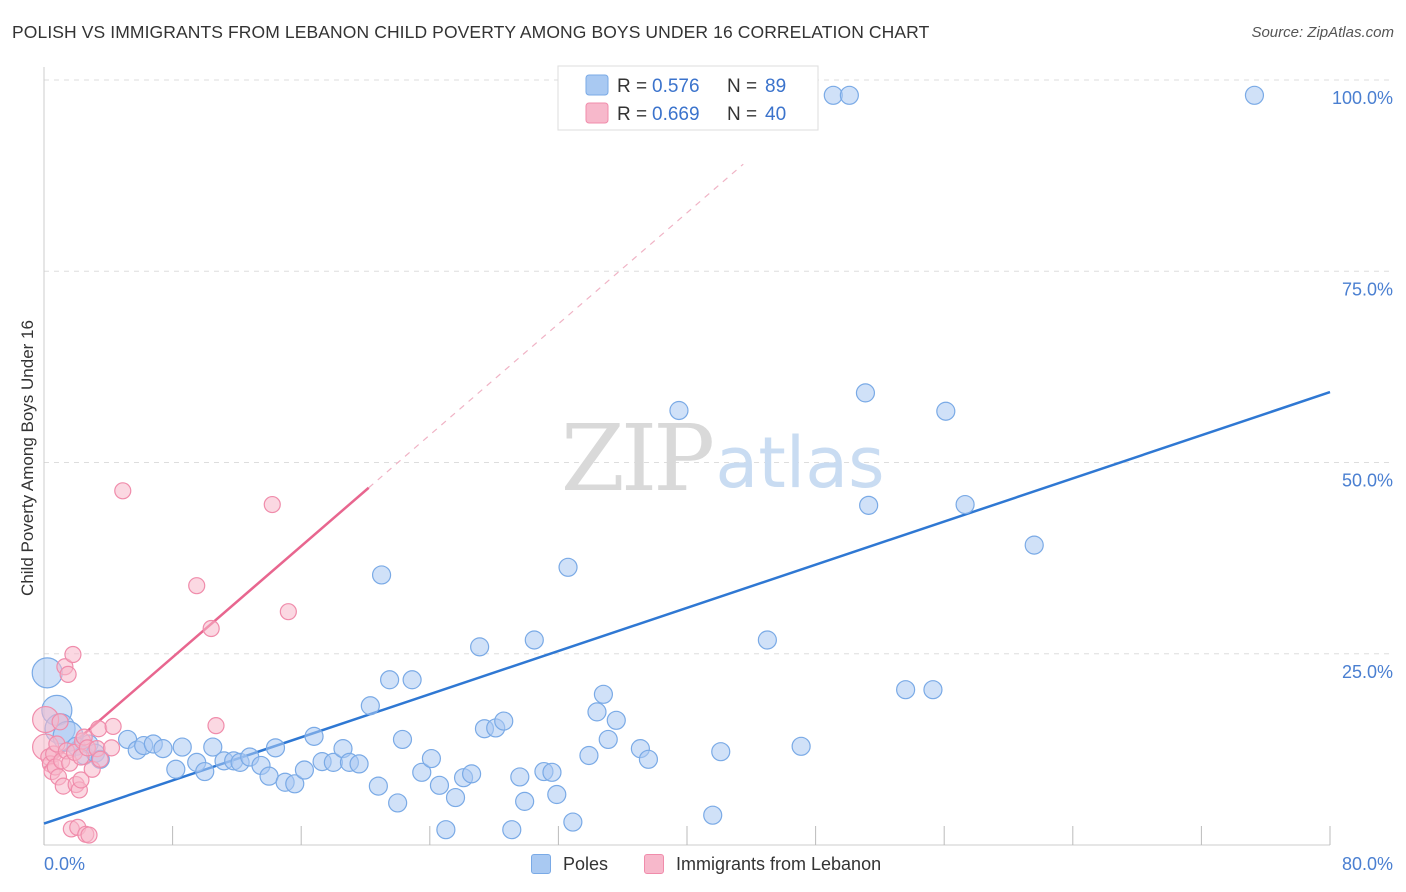  What do you see at coordinates (632, 86) in the screenshot?
I see `legend-poles-r-label: R =` at bounding box center [632, 86].